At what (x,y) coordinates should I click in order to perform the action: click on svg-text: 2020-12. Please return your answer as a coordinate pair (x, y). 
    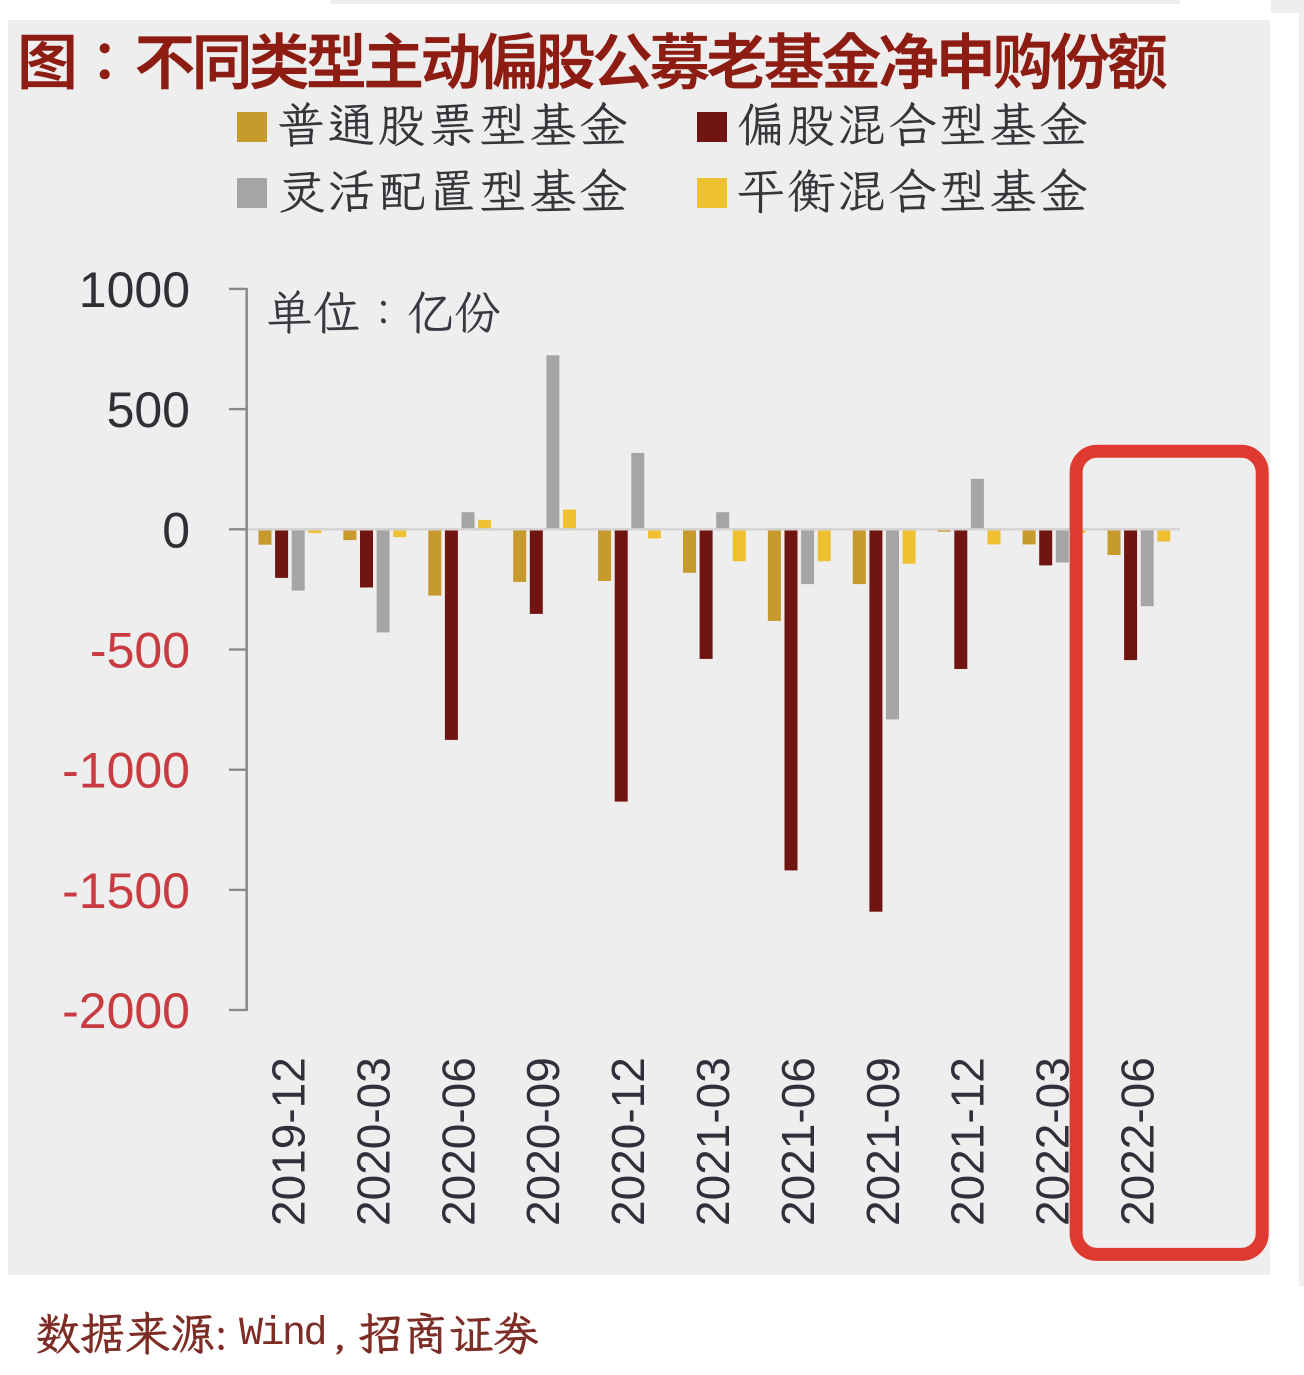
    Looking at the image, I should click on (628, 1141).